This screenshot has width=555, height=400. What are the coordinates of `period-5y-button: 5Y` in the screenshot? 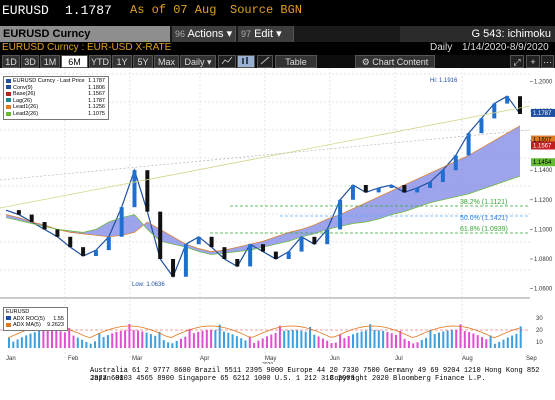 It's located at (143, 61).